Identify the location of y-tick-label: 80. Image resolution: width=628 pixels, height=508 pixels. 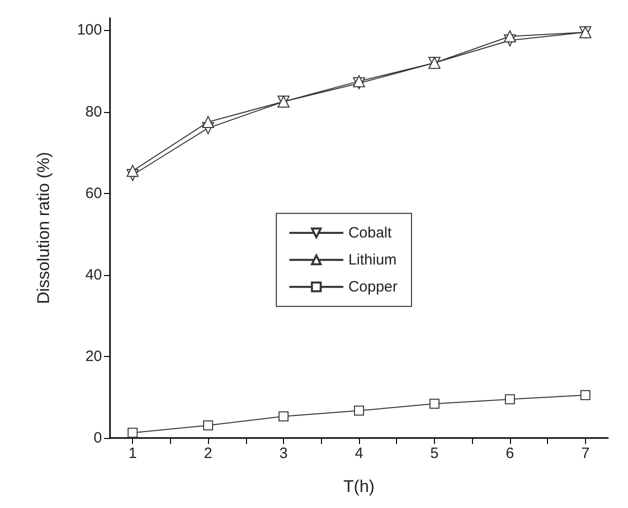
(93, 111).